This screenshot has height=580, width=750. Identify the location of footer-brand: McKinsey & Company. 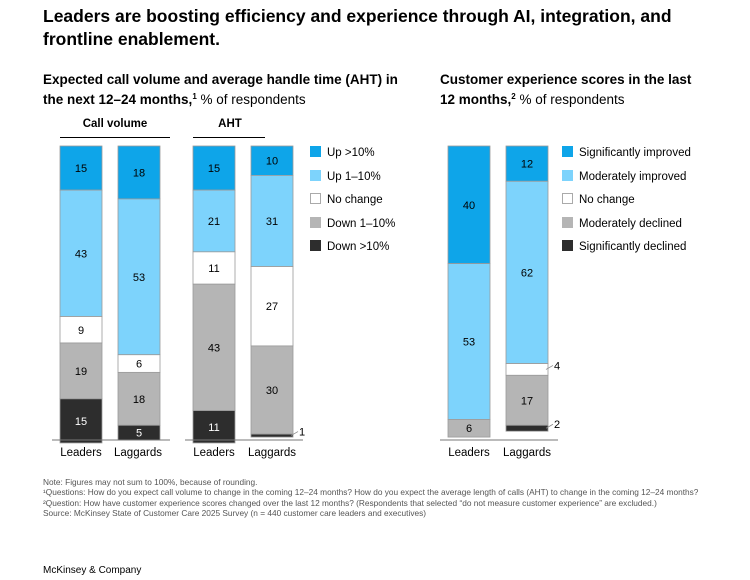
(92, 570).